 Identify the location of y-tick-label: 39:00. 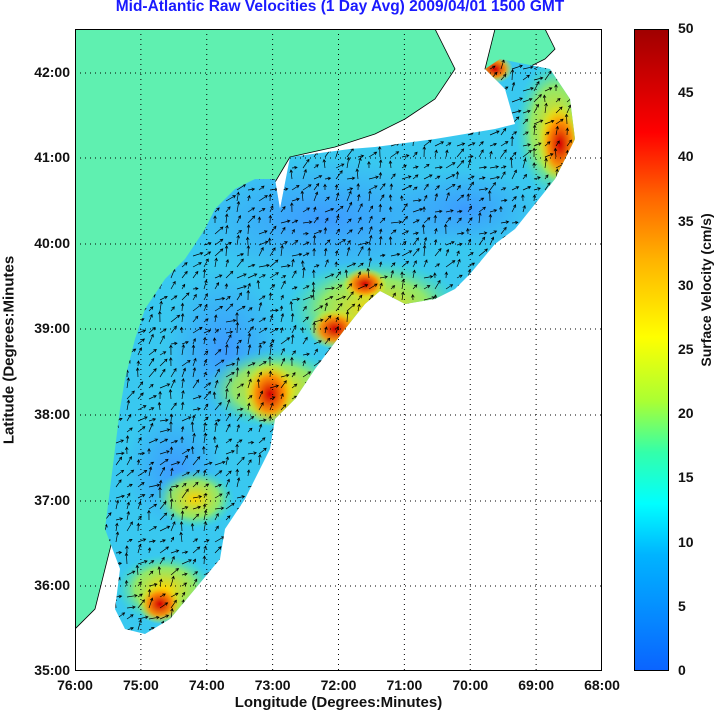
(52, 328).